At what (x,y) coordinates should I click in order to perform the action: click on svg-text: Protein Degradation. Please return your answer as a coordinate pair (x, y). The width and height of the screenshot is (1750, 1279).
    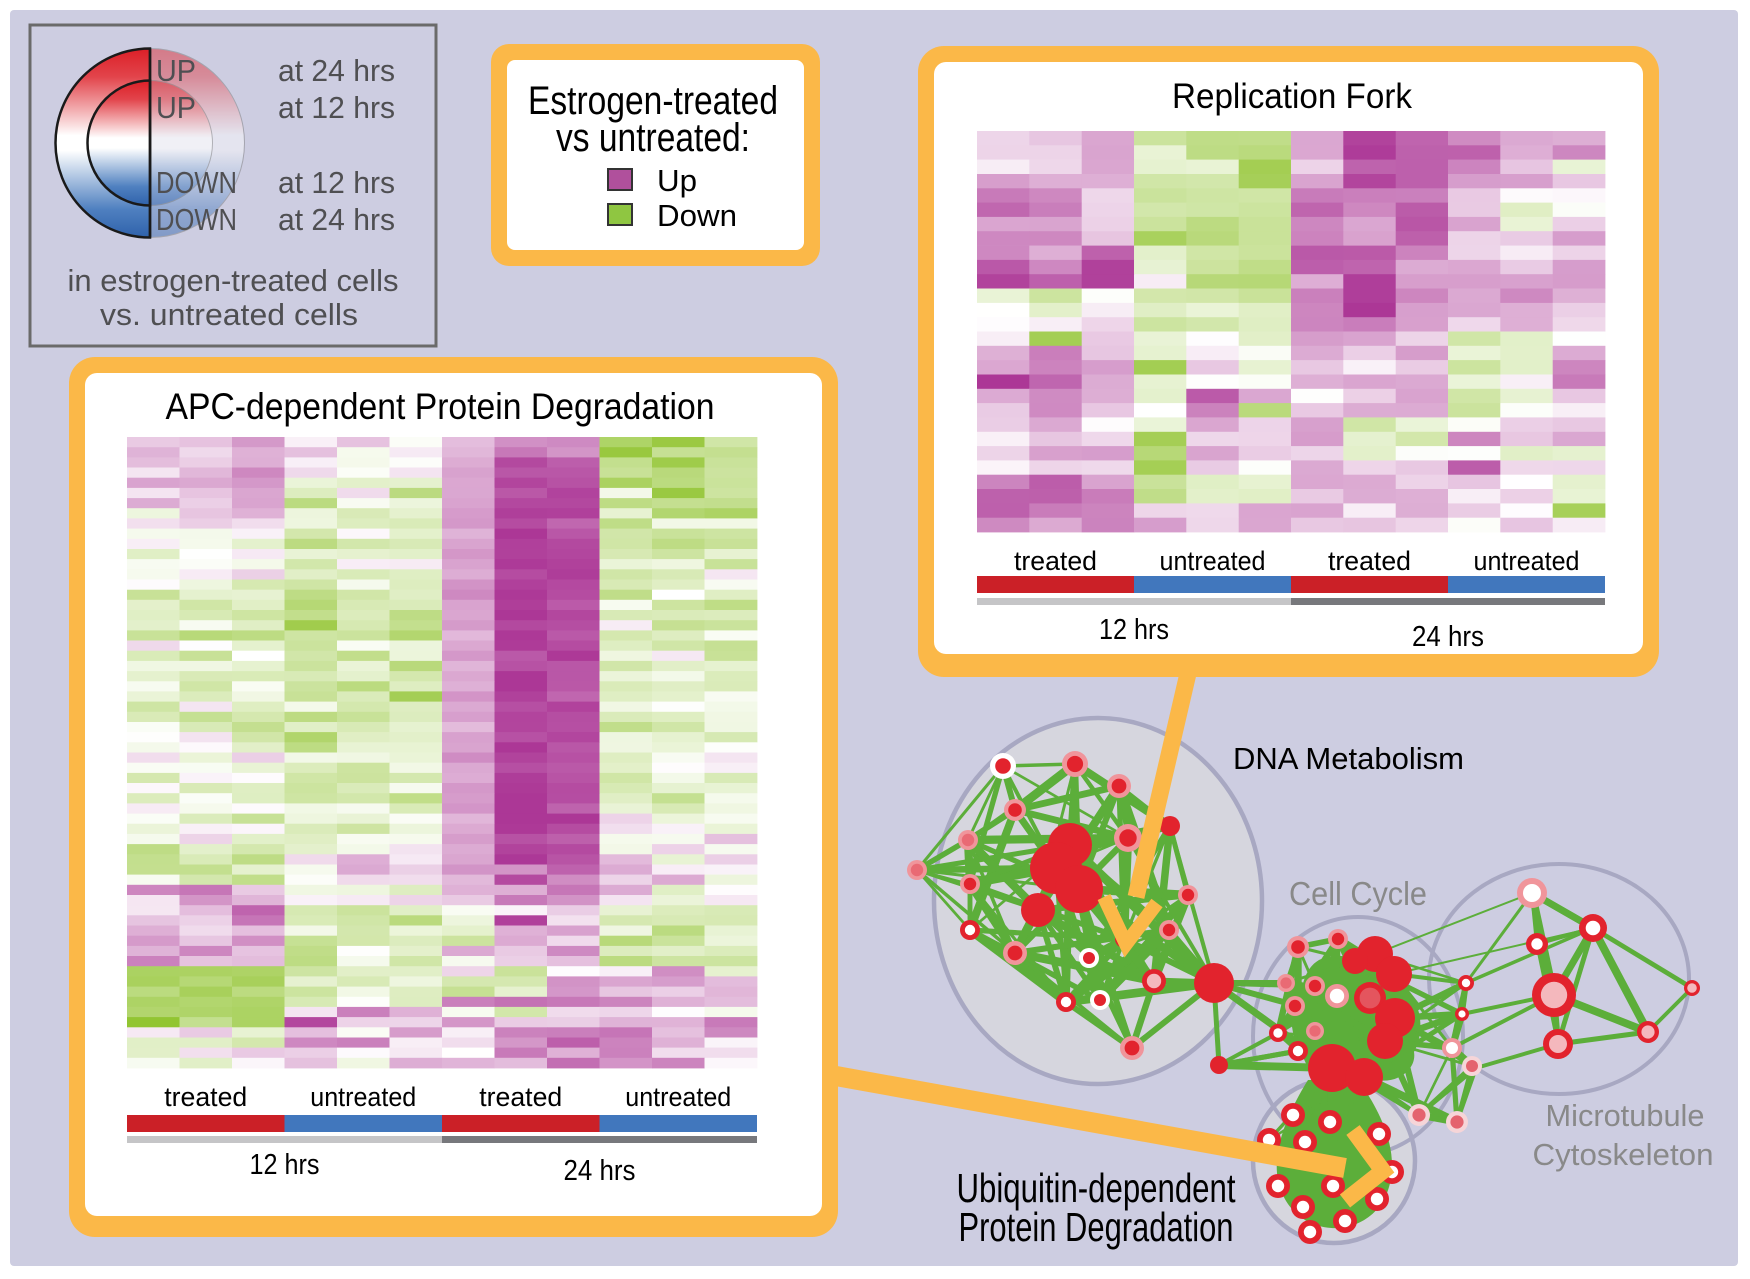
    Looking at the image, I should click on (1096, 1227).